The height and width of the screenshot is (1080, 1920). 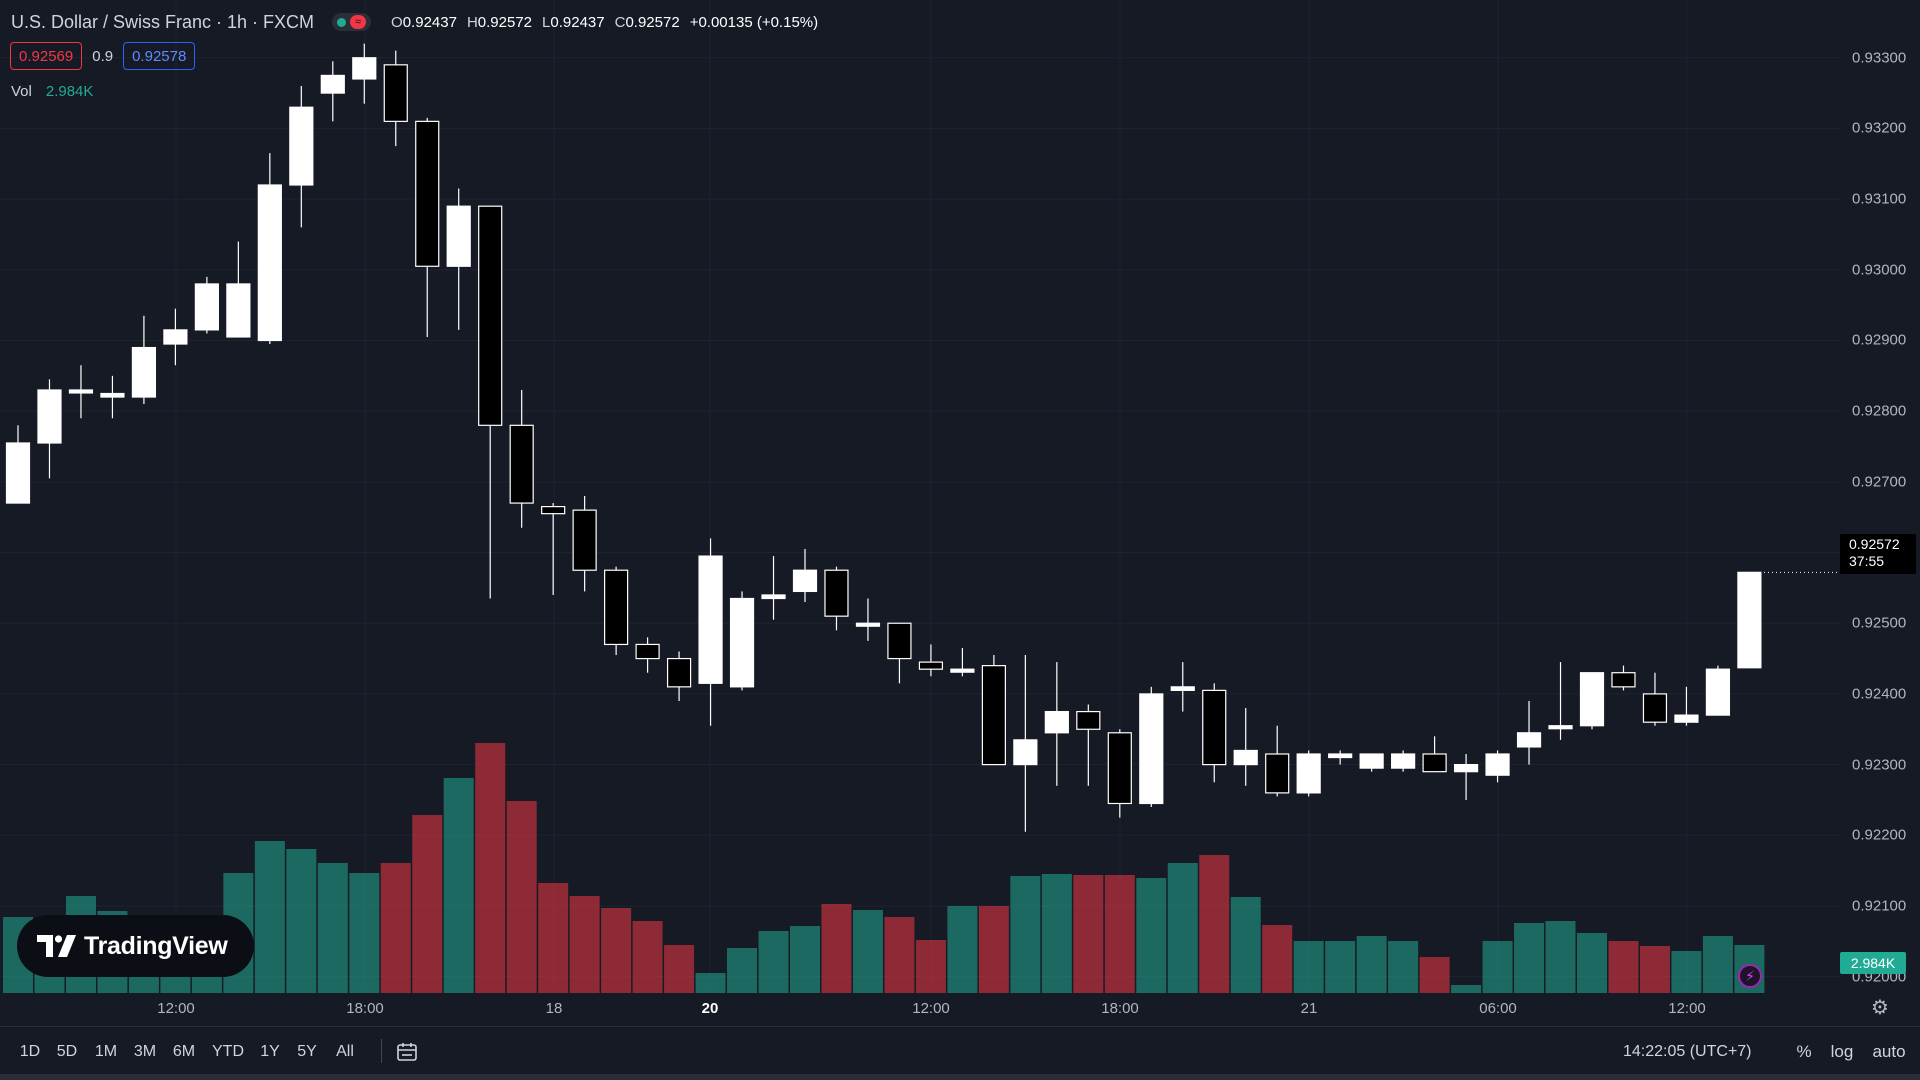 I want to click on time-tick-label: 18, so click(x=554, y=1008).